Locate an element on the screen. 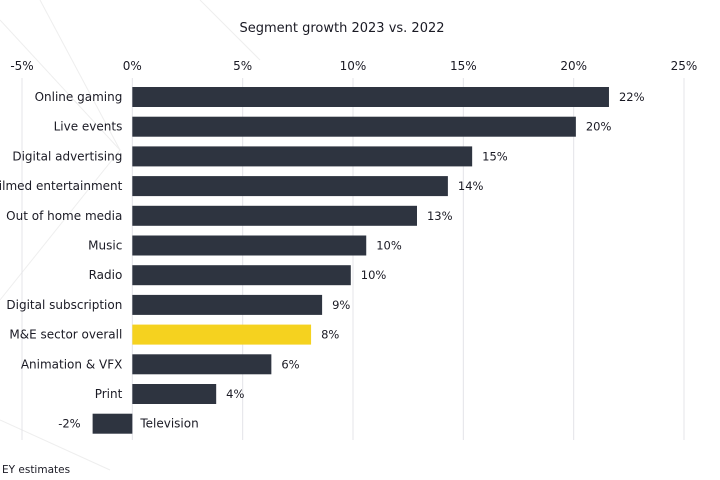 This screenshot has height=480, width=720. category-label: Digital advertising is located at coordinates (67, 156).